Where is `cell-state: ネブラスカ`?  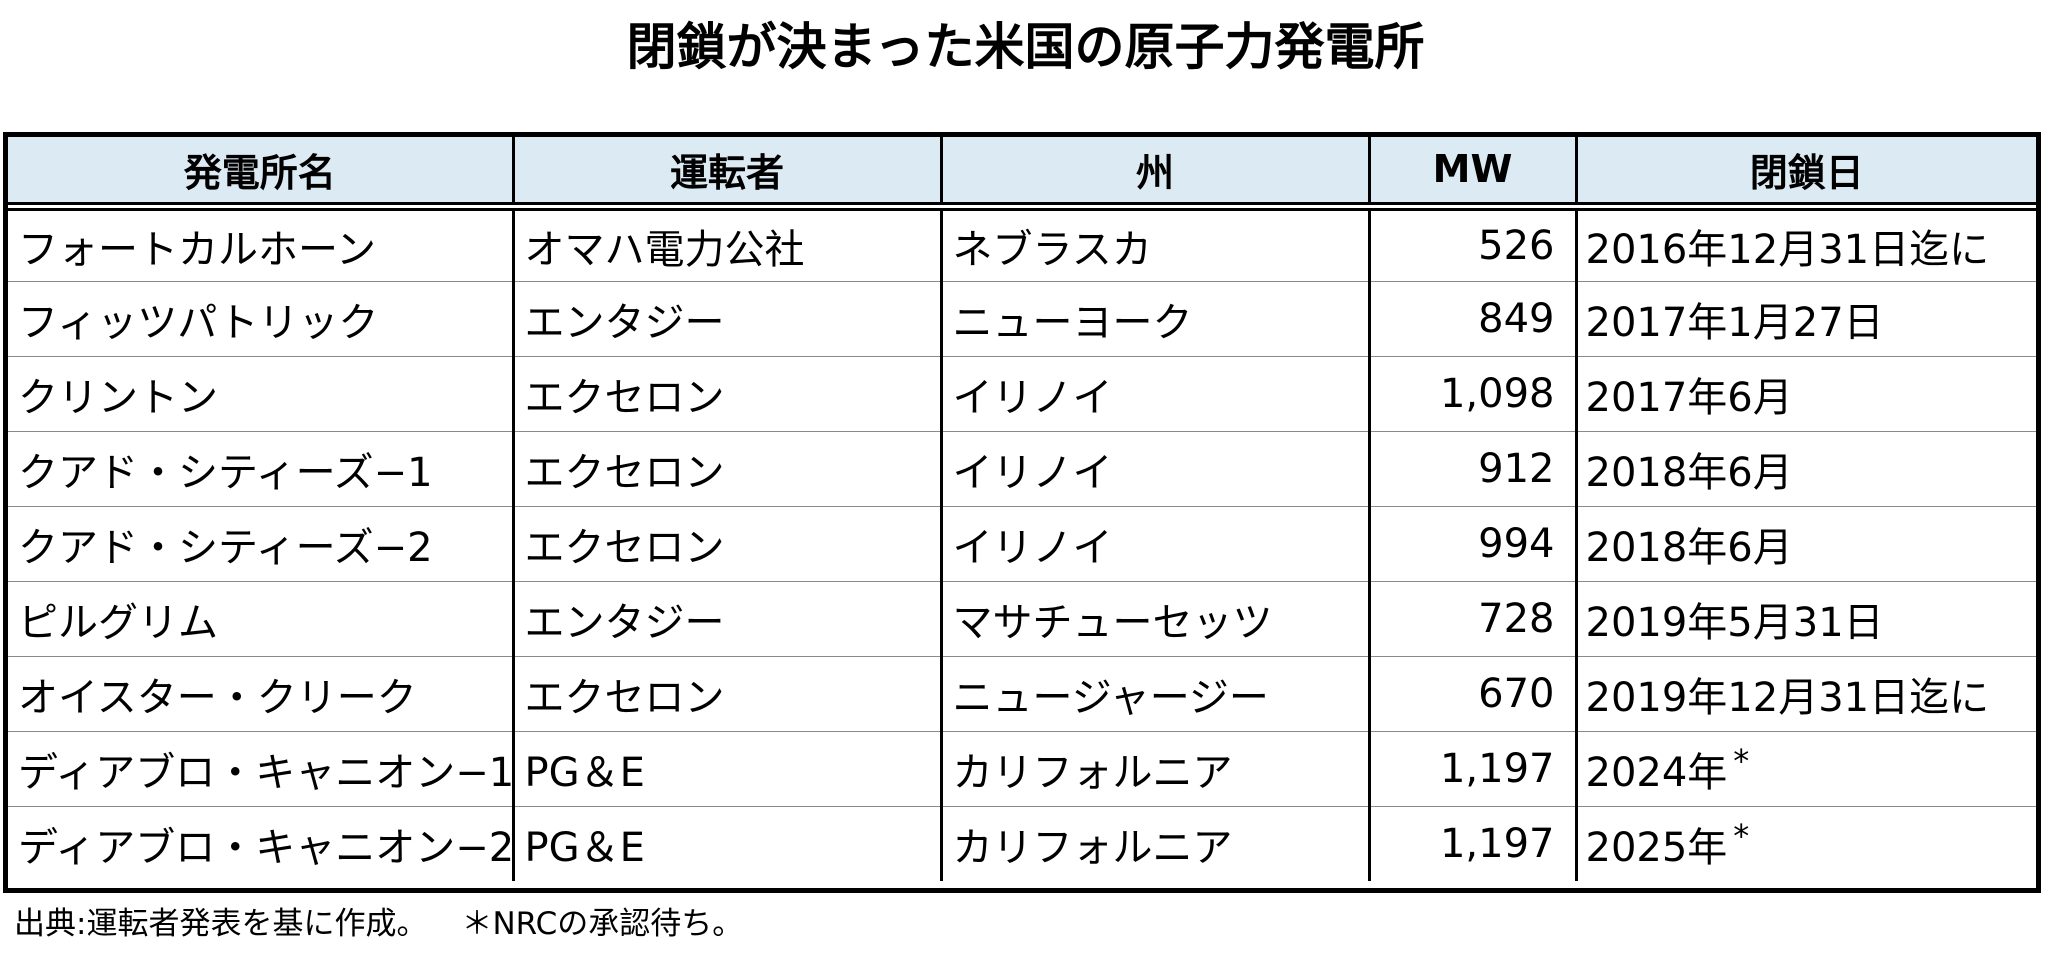
cell-state: ネブラスカ is located at coordinates (1154, 244).